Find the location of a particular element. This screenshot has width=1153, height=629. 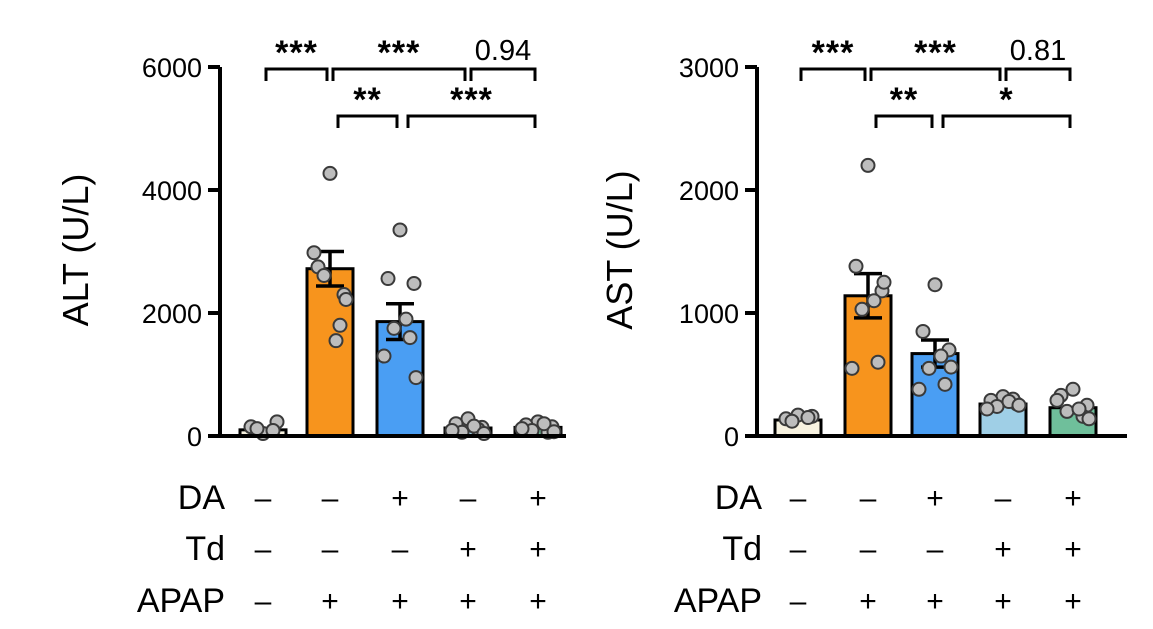

significance-label: 0.94 is located at coordinates (503, 51).